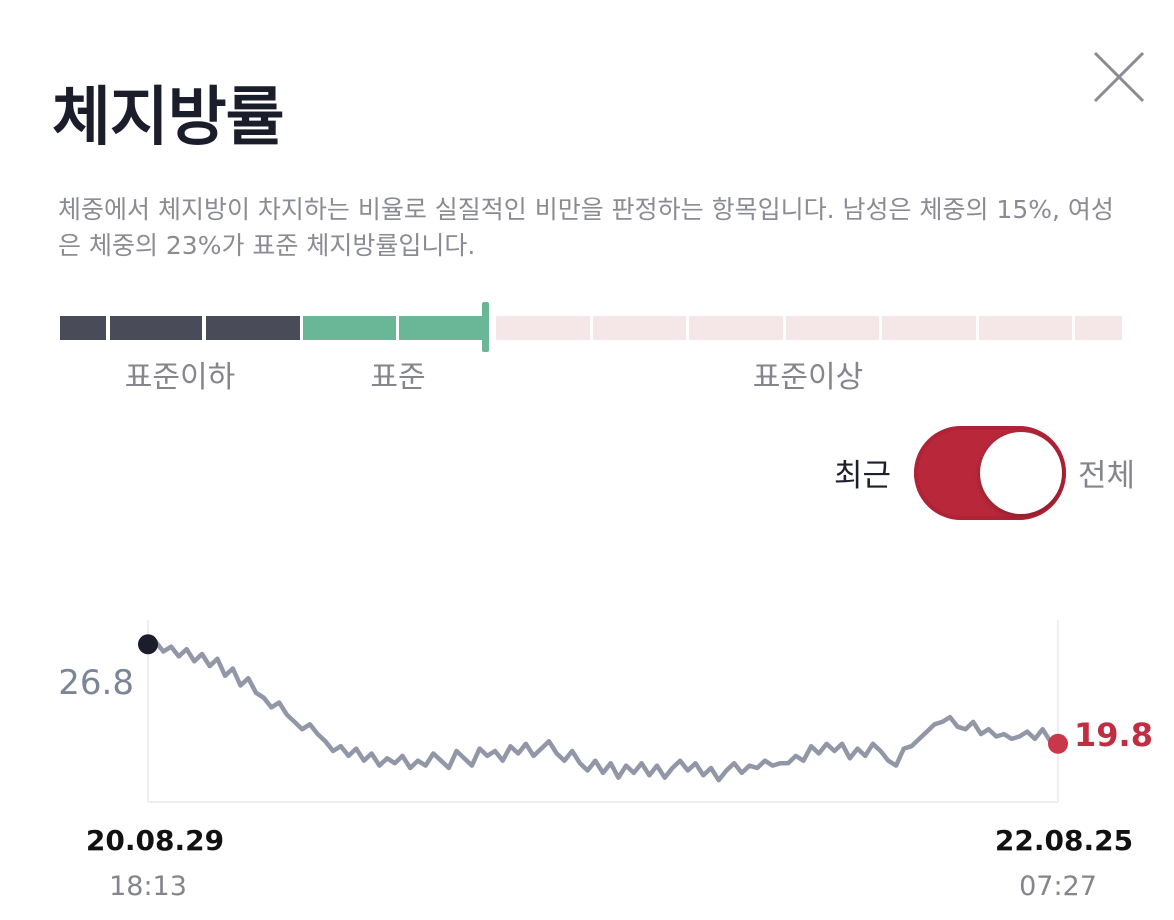 The image size is (1174, 920). I want to click on end-value-label: 19.8, so click(1113, 735).